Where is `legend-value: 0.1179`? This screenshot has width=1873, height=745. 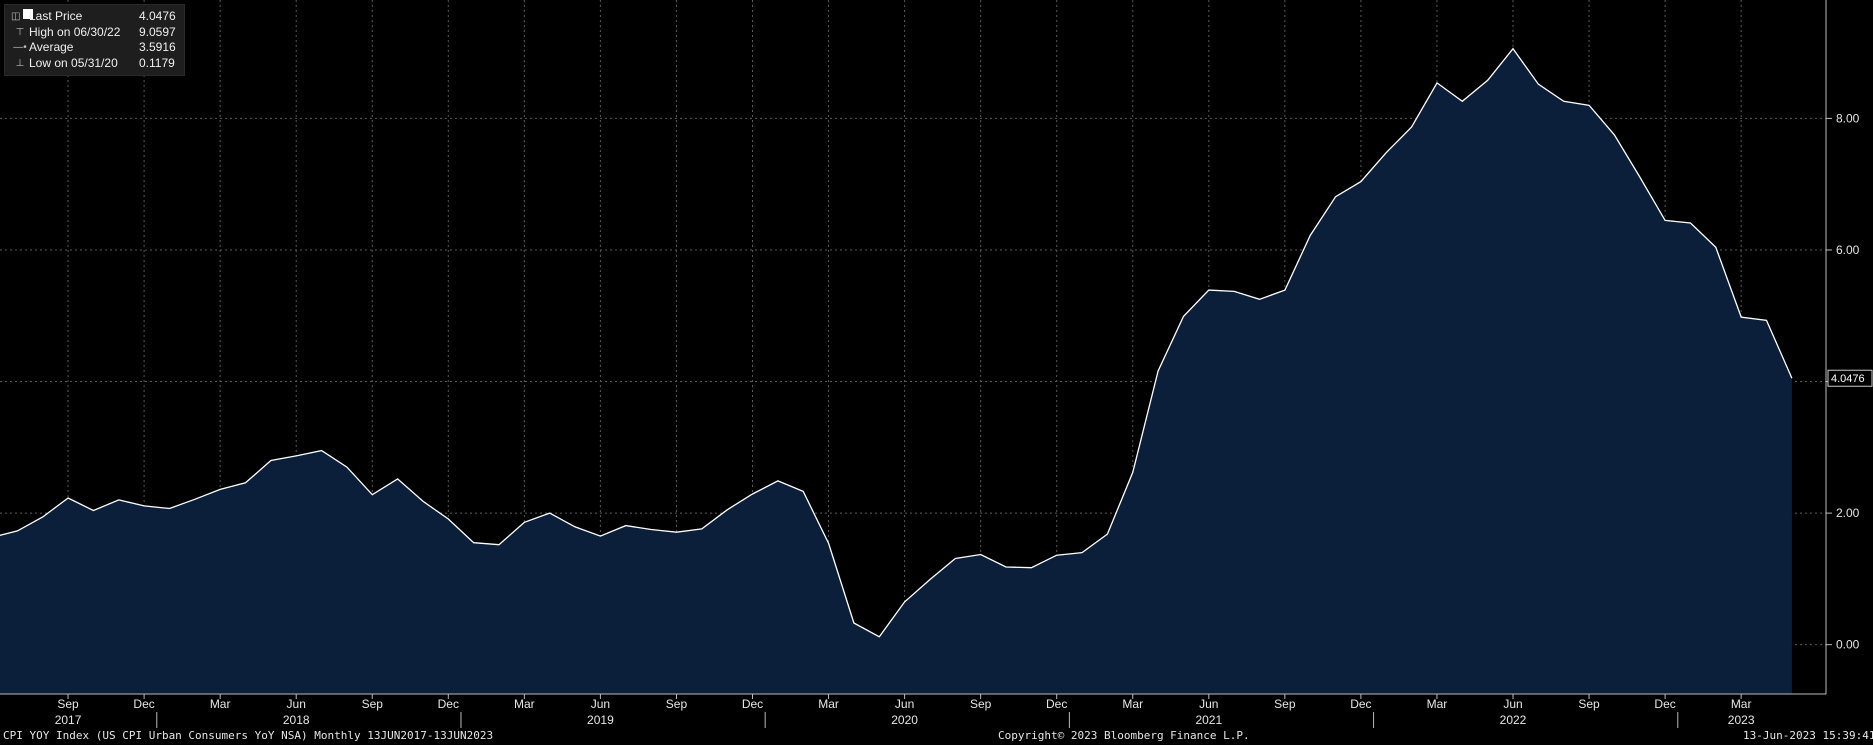
legend-value: 0.1179 is located at coordinates (157, 62).